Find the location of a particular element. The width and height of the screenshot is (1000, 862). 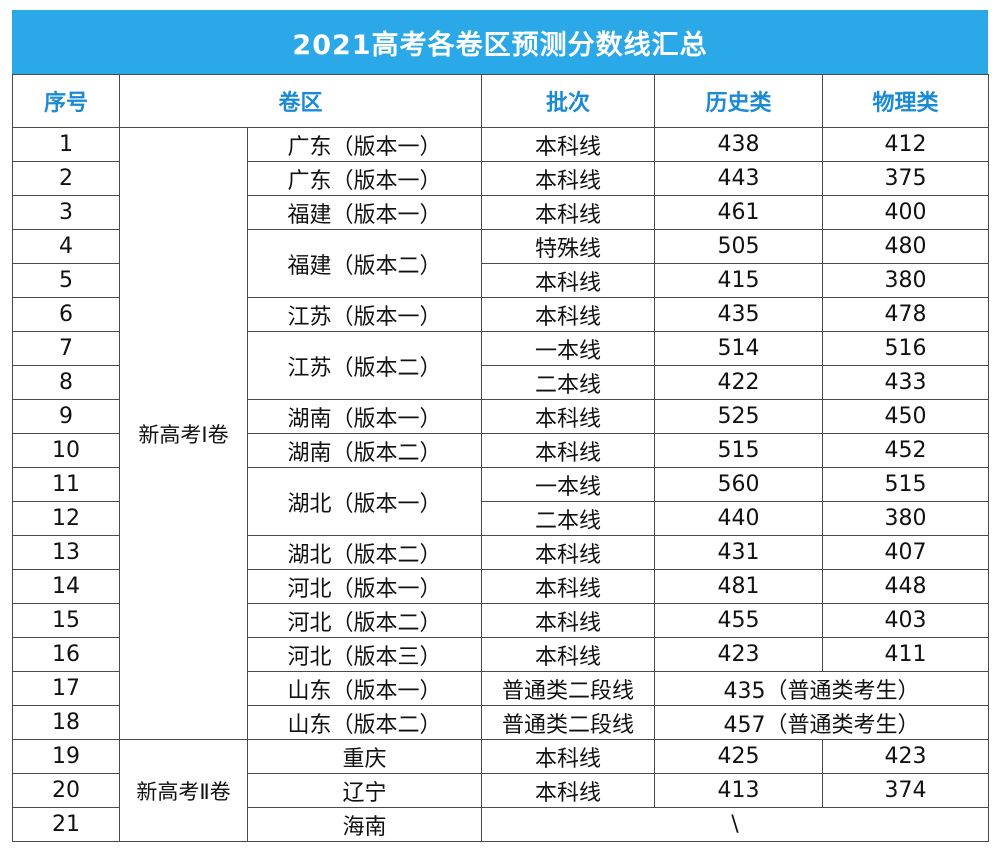

table-row: 8 二本线 422 433 is located at coordinates (501, 382).